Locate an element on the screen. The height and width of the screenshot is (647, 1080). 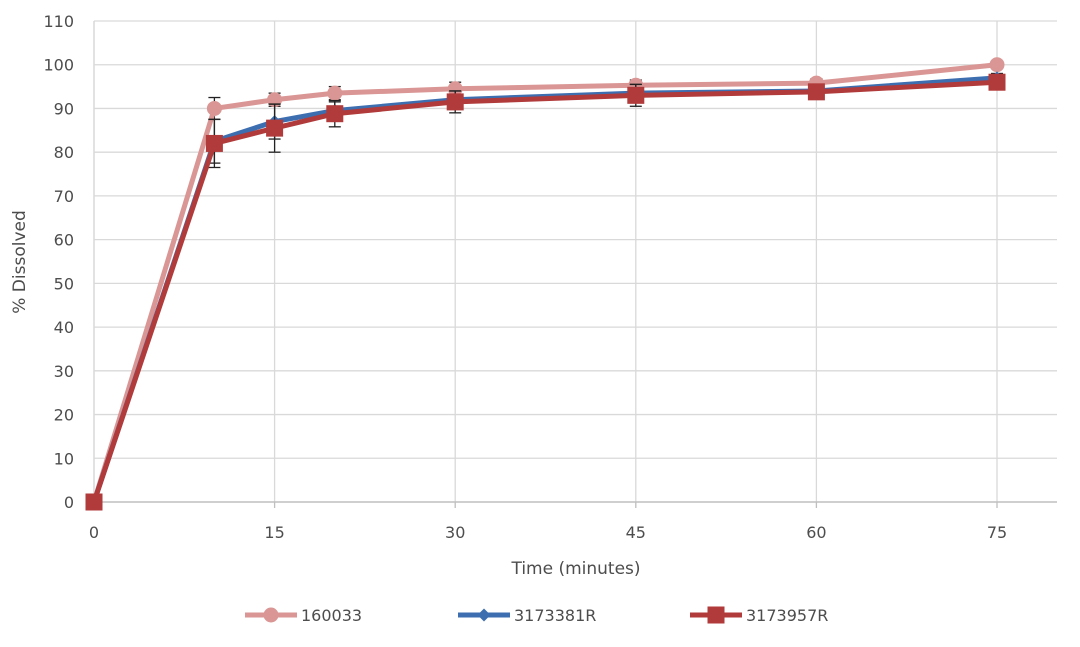
legend-item: 160033 is located at coordinates (303, 615).